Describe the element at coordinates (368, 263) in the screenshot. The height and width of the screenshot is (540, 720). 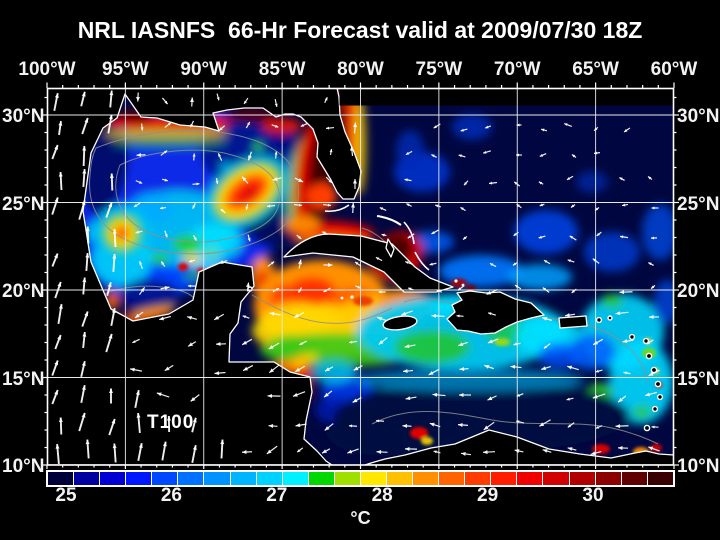
I see `island-cuba` at that location.